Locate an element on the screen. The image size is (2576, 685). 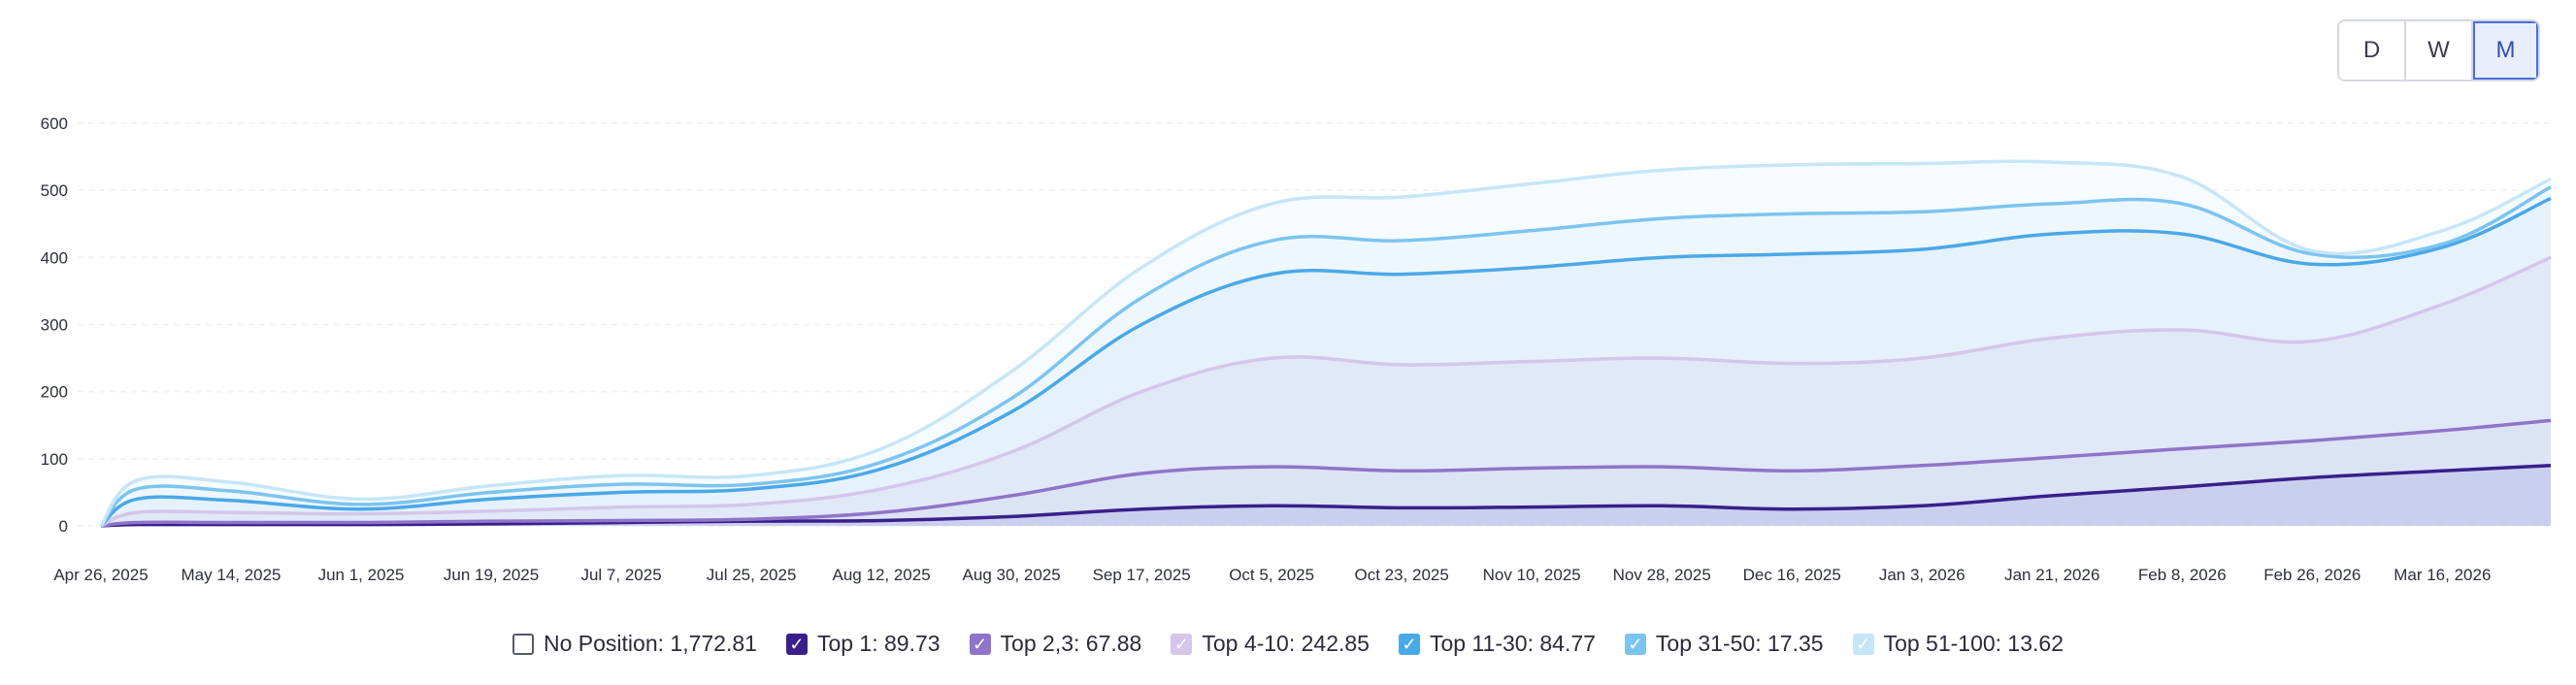
x-tick-label: Dec 16, 2025 is located at coordinates (1792, 575).